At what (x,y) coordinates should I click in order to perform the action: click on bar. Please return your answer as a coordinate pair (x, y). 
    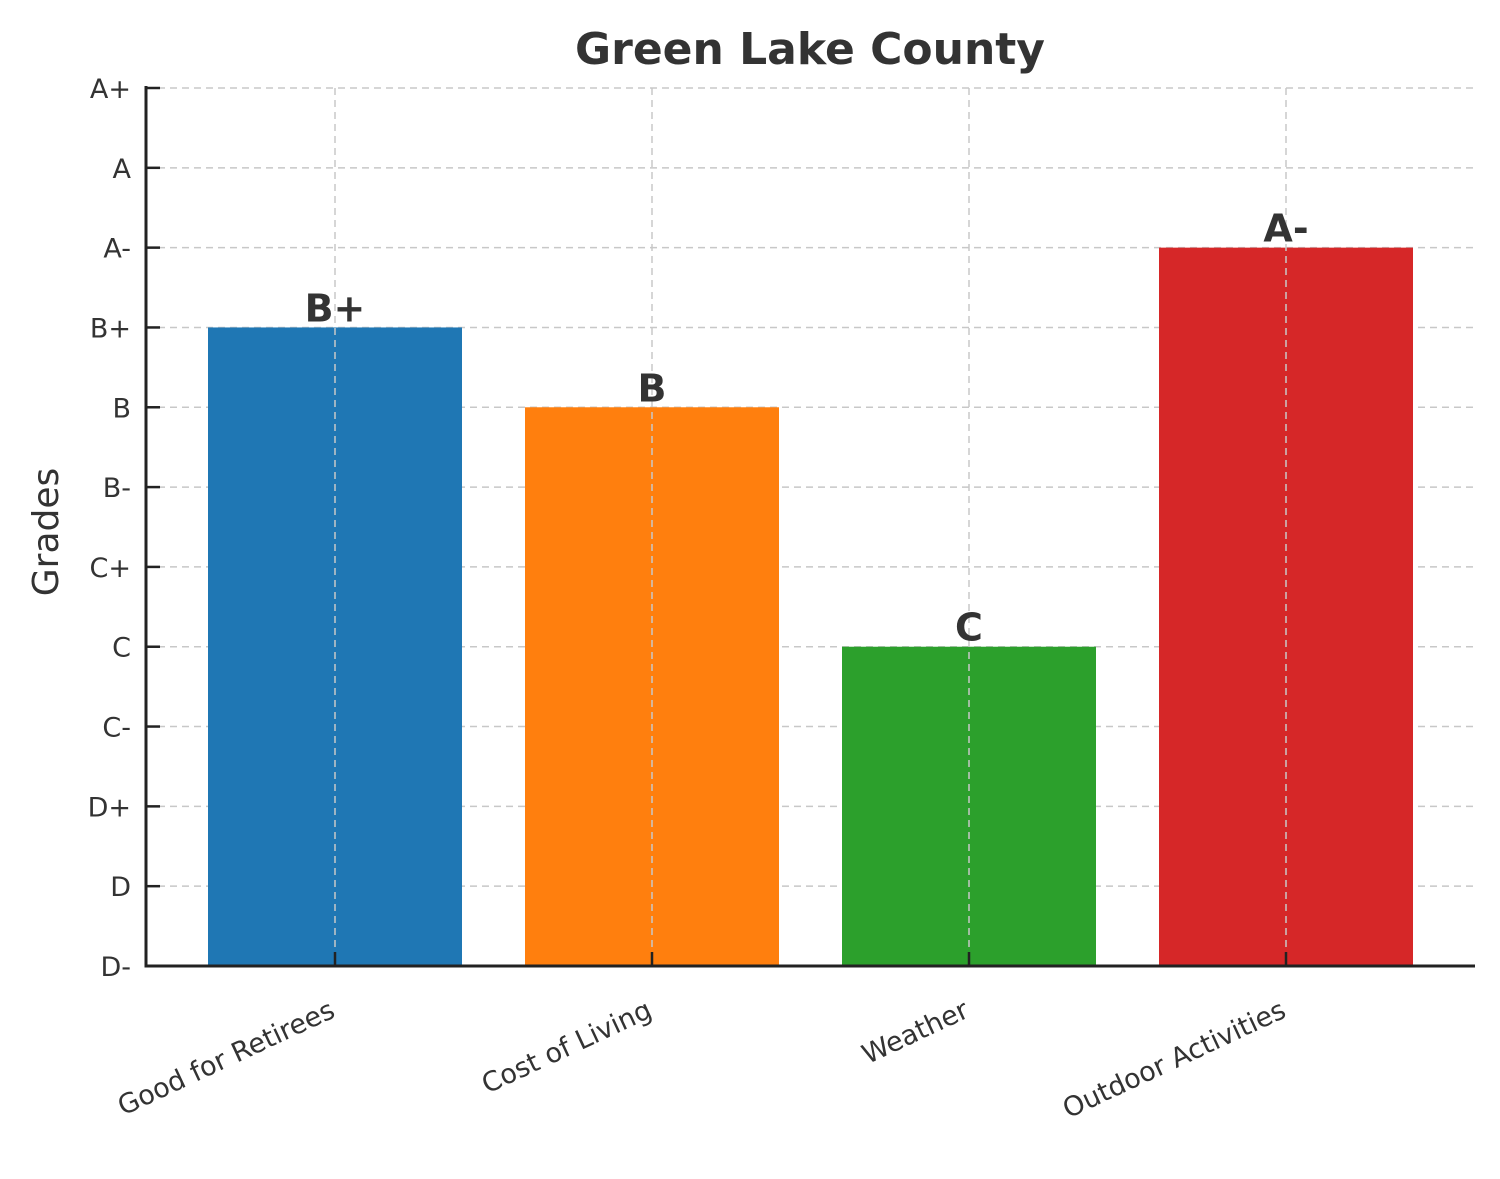
    Looking at the image, I should click on (969, 806).